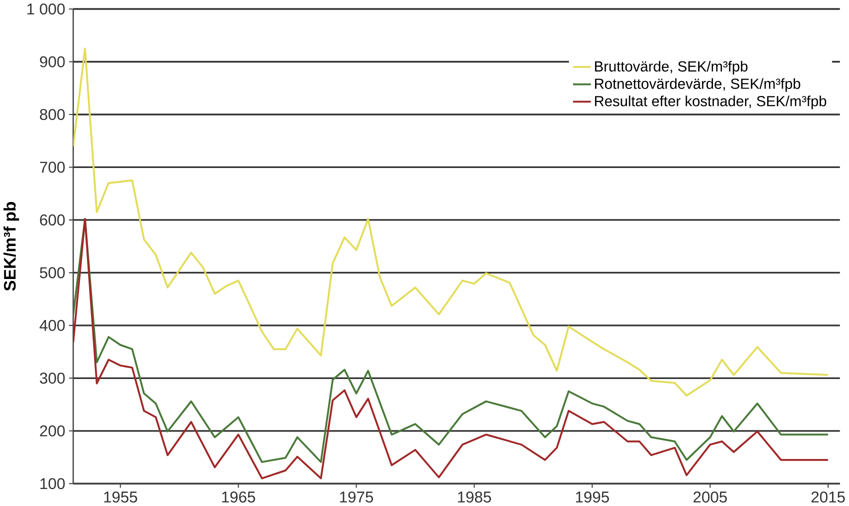  What do you see at coordinates (11, 246) in the screenshot?
I see `y-axis-title: SEK/m³f pb` at bounding box center [11, 246].